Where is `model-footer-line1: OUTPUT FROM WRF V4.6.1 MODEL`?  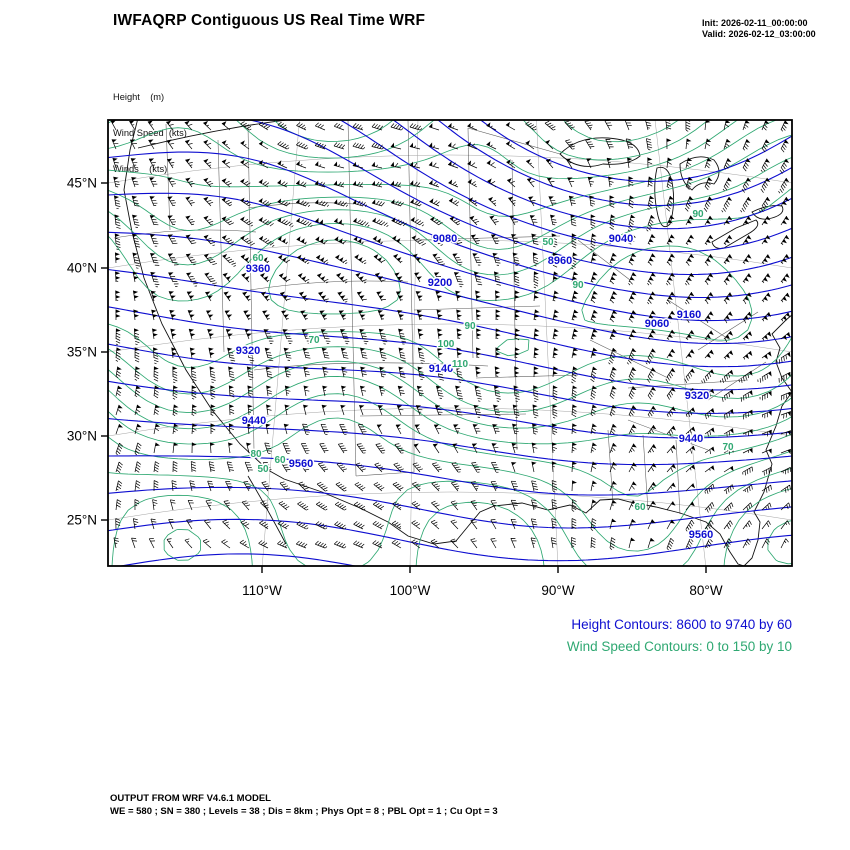 model-footer-line1: OUTPUT FROM WRF V4.6.1 MODEL is located at coordinates (190, 798).